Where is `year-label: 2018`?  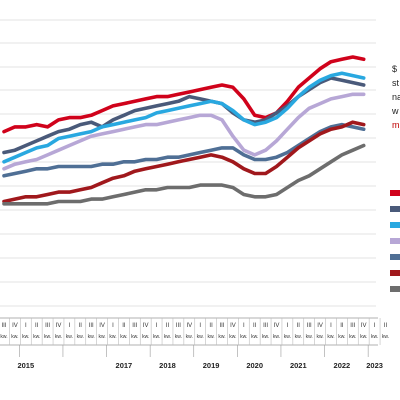 year-label: 2018 is located at coordinates (167, 365).